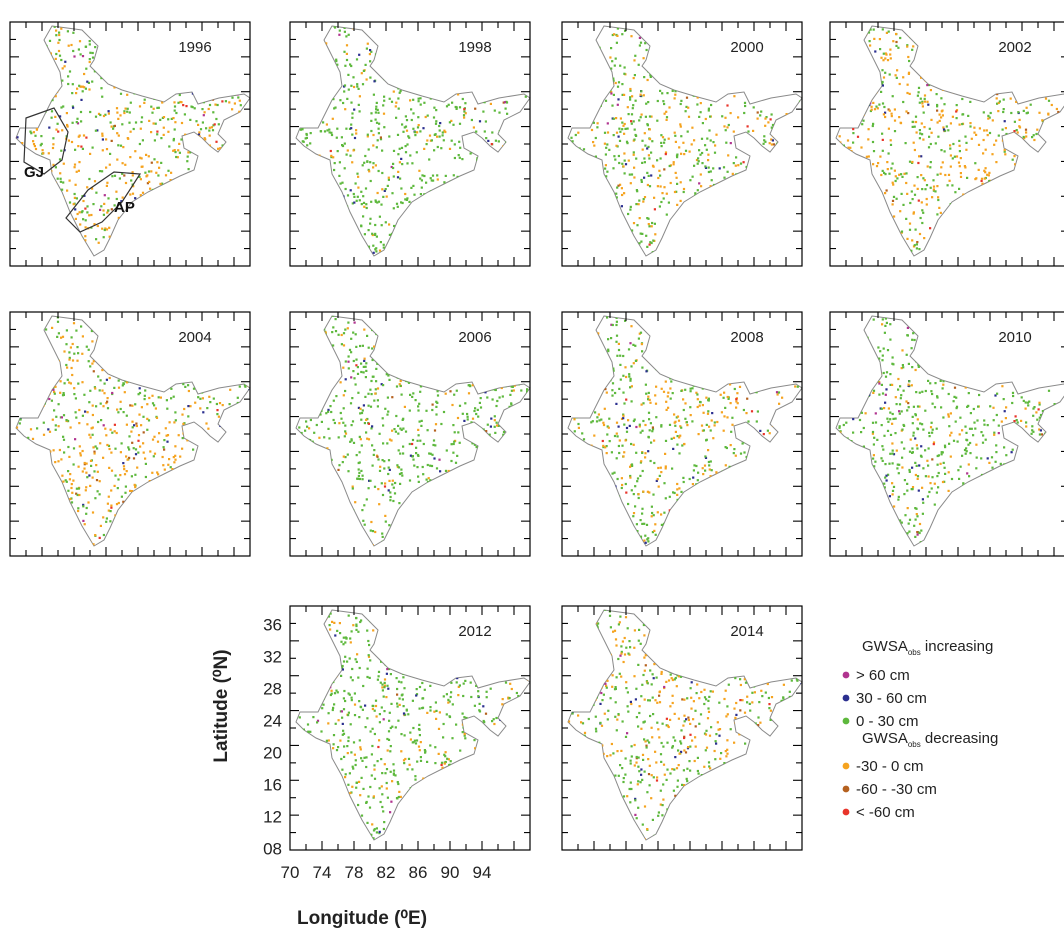 This screenshot has height=934, width=1064. I want to click on legend-heading-increasing: GWSAobs increasing, so click(927, 647).